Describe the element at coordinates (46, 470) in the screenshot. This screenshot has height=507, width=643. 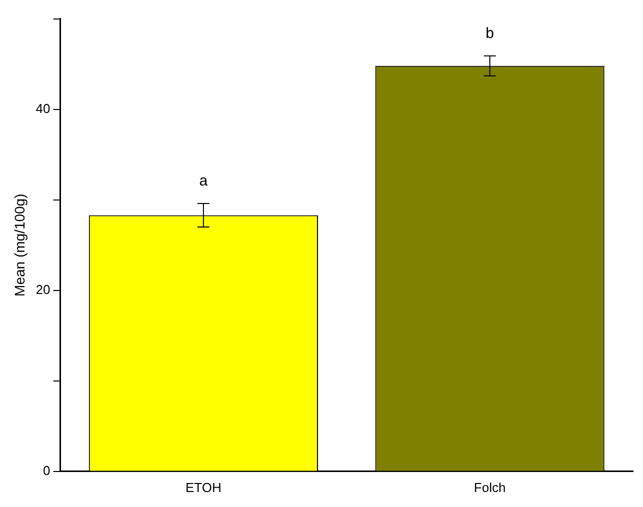
I see `y-tick-label: 0` at that location.